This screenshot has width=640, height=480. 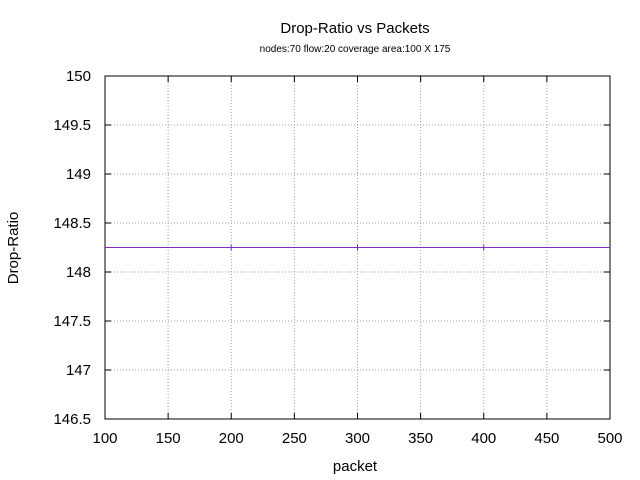 I want to click on y-tick-label: 149.5, so click(x=72, y=125).